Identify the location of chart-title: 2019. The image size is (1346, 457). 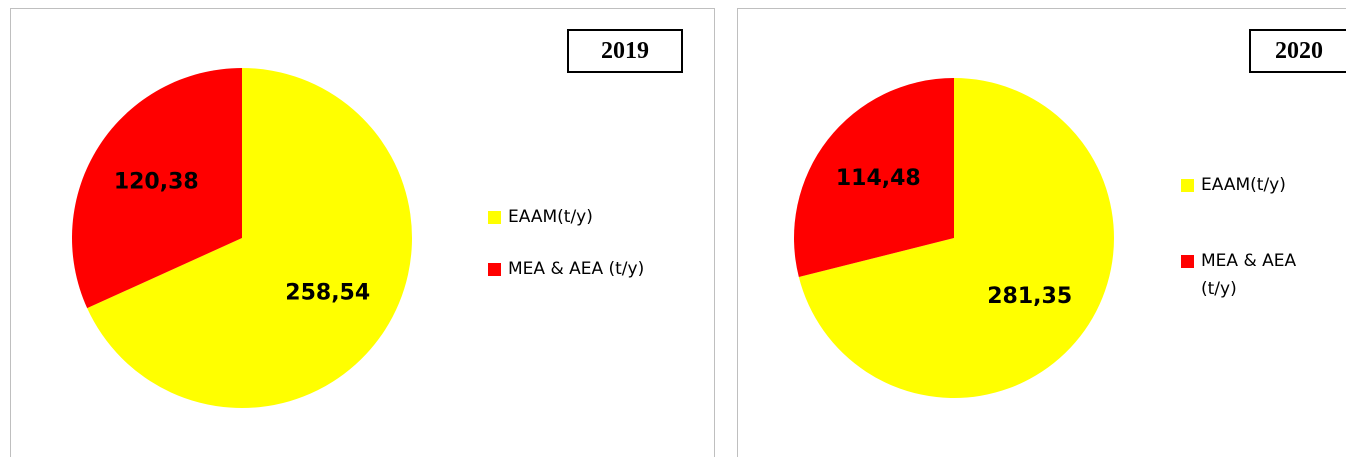
(625, 51).